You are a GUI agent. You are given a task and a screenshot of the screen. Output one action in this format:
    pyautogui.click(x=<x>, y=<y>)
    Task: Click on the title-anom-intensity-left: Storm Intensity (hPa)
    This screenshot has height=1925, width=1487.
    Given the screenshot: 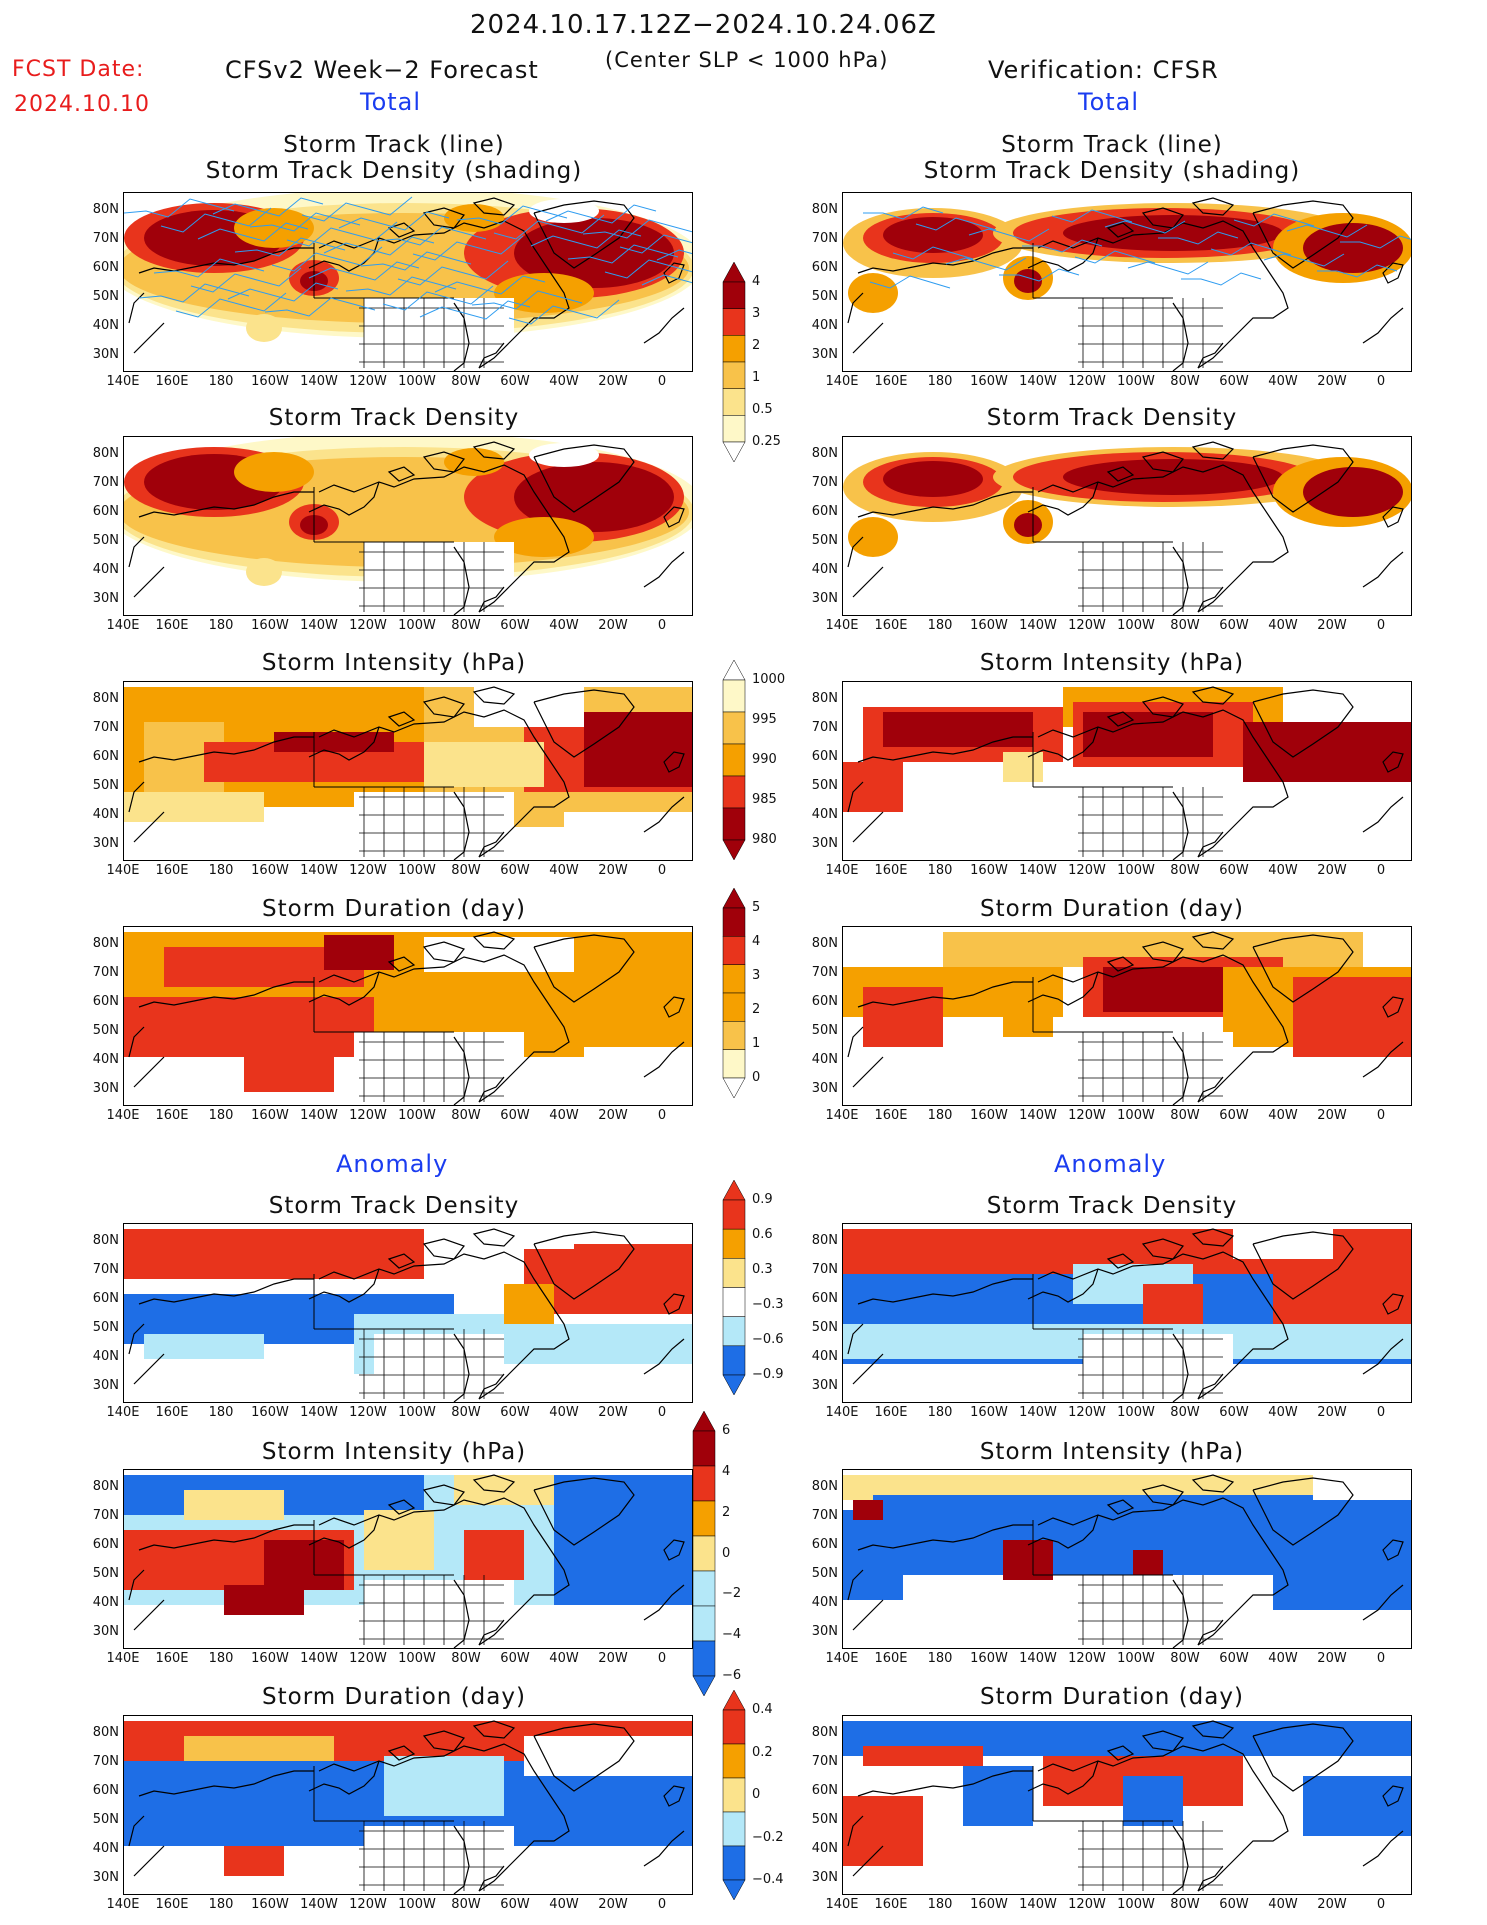 What is the action you would take?
    pyautogui.click(x=394, y=1452)
    